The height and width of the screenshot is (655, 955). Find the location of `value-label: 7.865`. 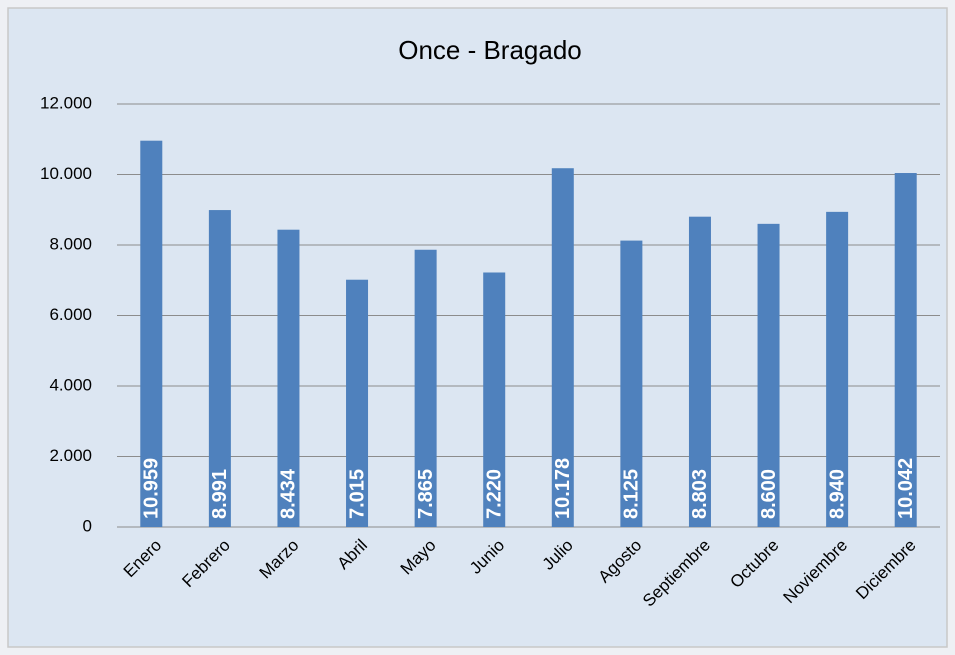

value-label: 7.865 is located at coordinates (426, 494).